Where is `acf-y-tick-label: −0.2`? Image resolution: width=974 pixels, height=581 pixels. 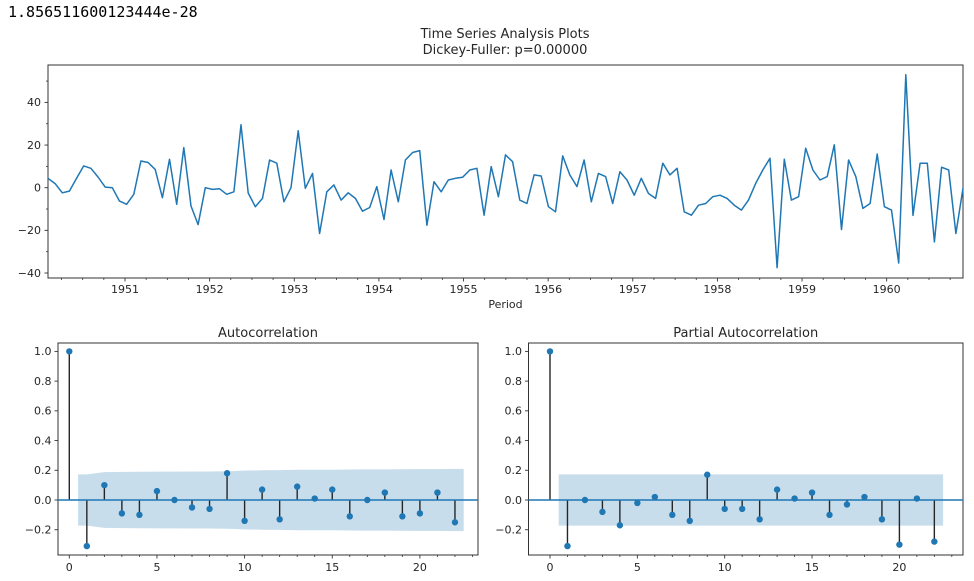
acf-y-tick-label: −0.2 is located at coordinates (38, 530).